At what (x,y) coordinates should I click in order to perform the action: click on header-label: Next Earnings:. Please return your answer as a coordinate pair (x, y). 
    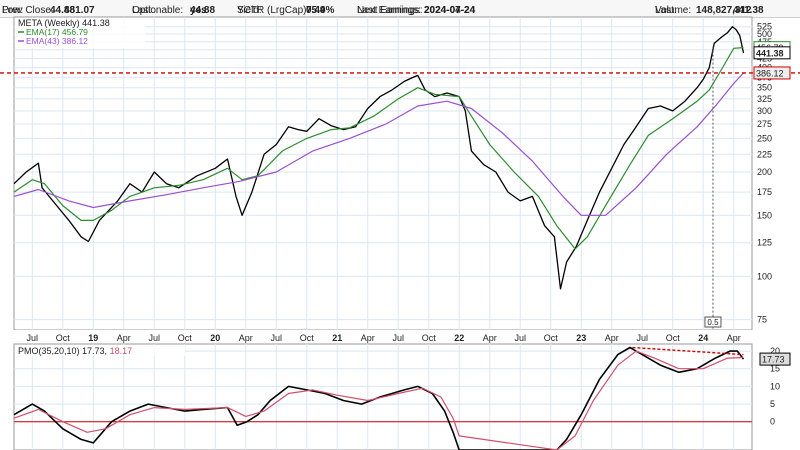
    Looking at the image, I should click on (390, 10).